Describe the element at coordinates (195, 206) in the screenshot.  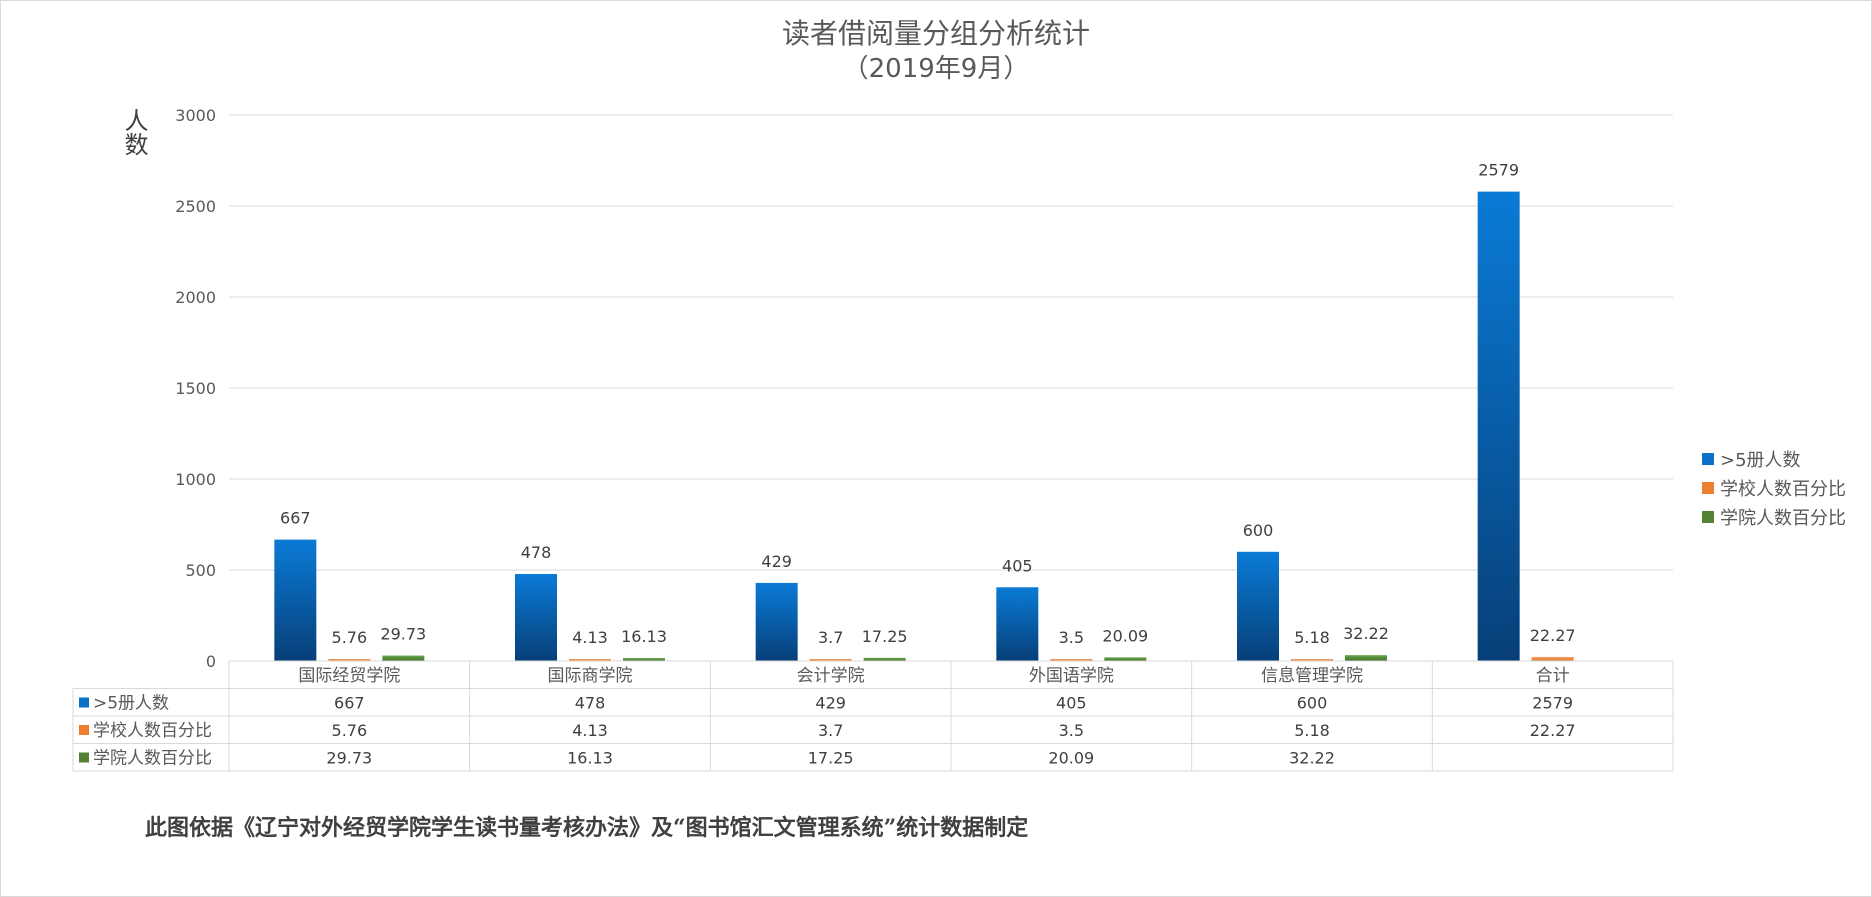
I see `y-tick-label: 2500` at that location.